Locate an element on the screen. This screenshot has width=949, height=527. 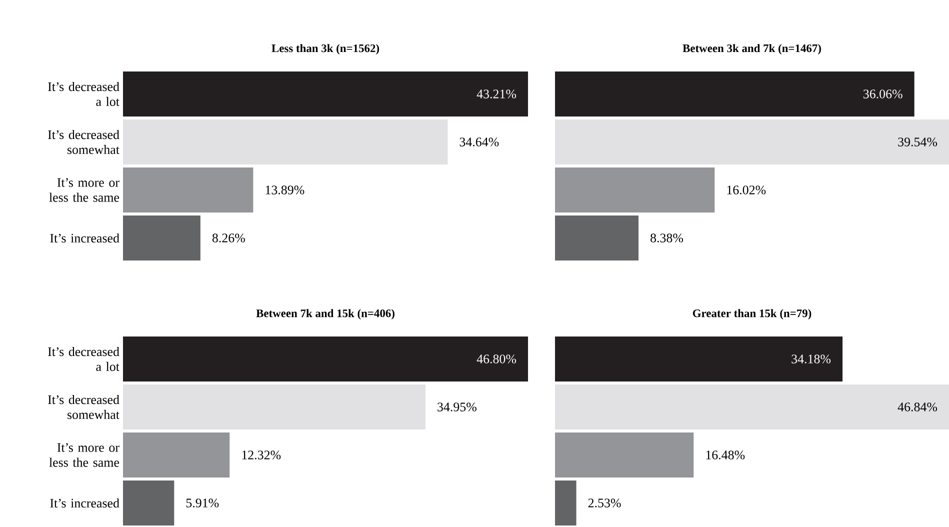
data-label: 16.48% is located at coordinates (725, 455).